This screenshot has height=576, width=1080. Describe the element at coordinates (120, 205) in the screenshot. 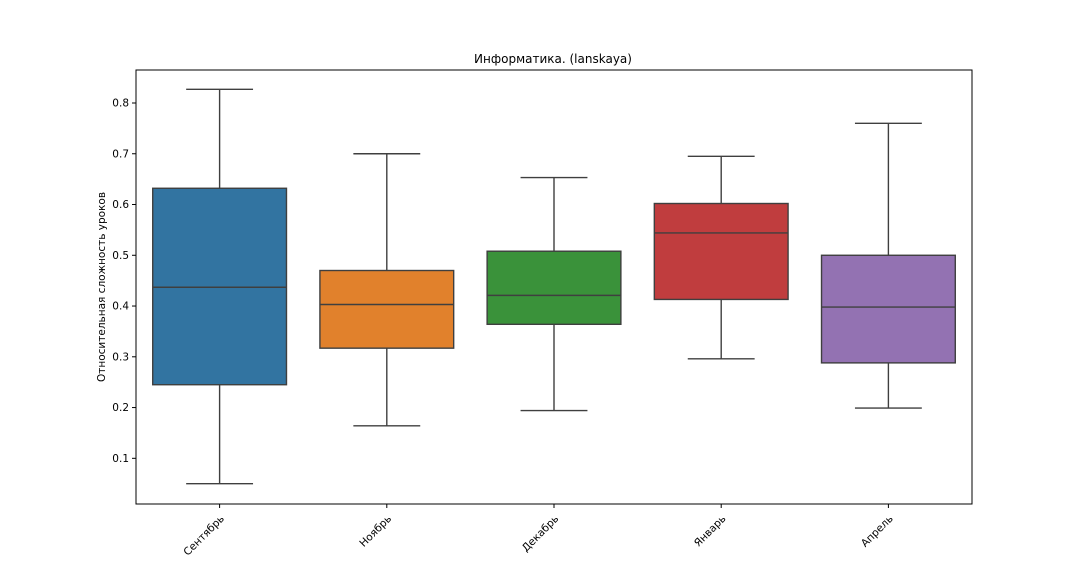

I see `y-tick-label: 0.6` at that location.